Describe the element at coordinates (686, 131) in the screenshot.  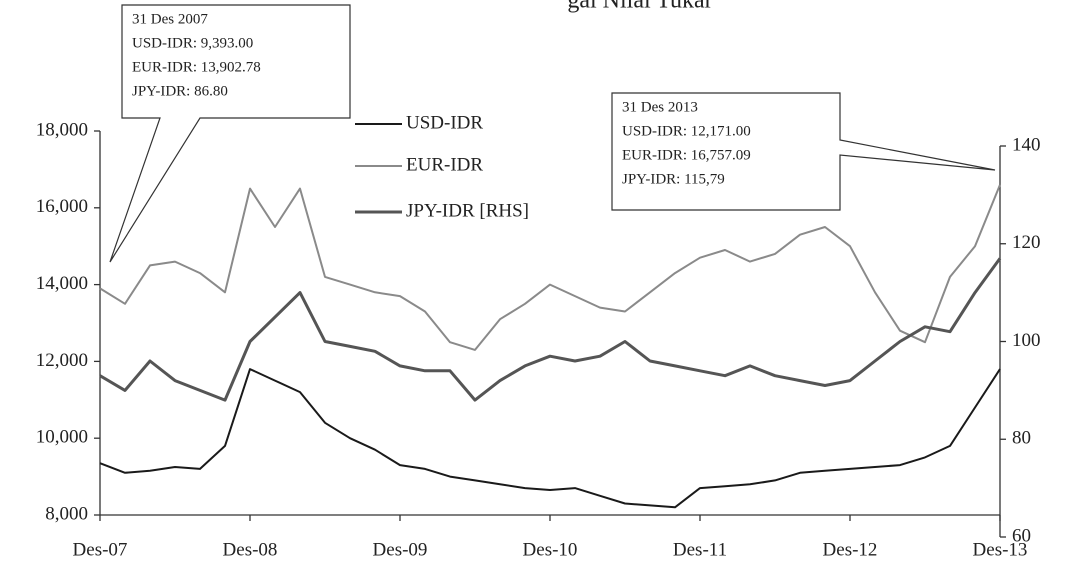
I see `annotation-line: USD-IDR: 12,171.00` at that location.